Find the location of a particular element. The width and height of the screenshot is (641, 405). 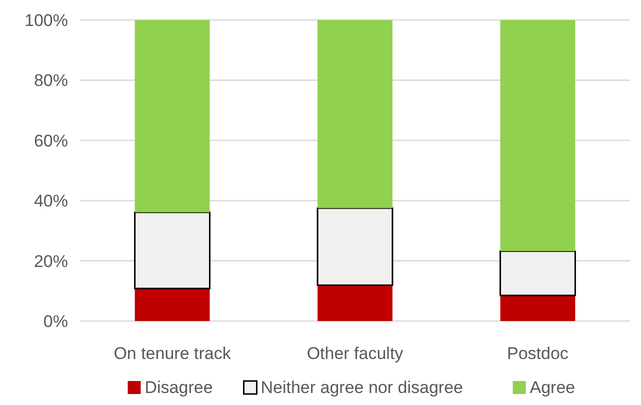

y-tick-label: 100% is located at coordinates (46, 20).